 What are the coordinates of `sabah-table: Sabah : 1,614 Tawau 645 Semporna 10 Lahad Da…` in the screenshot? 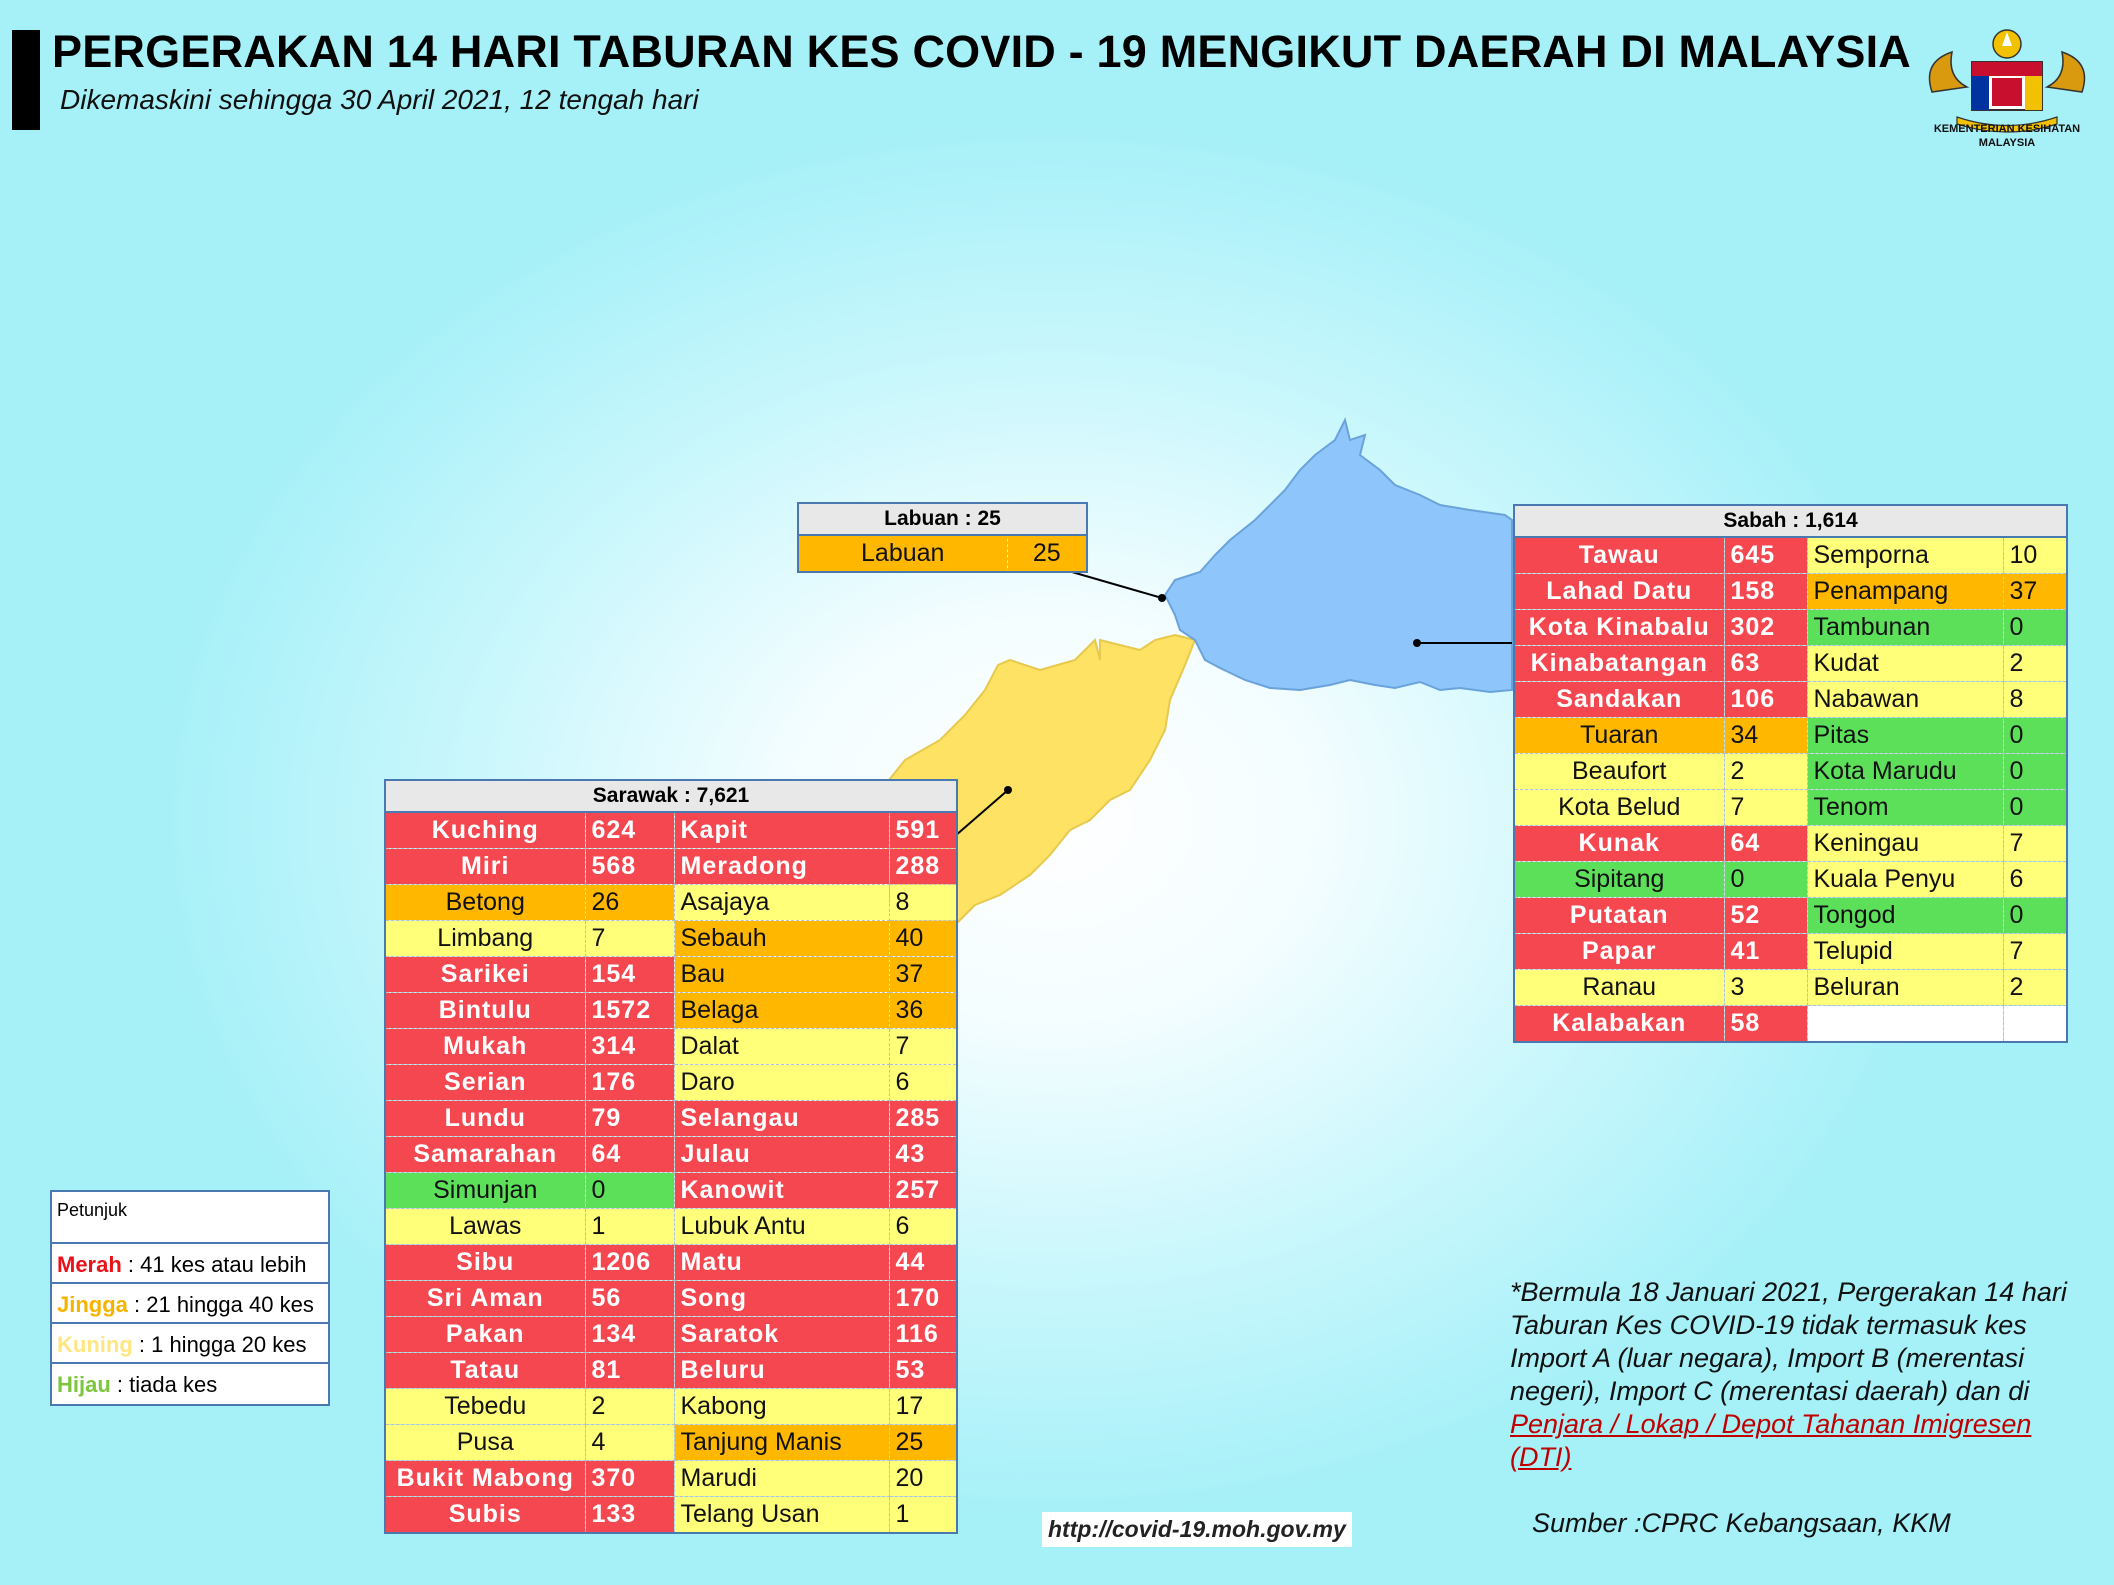 It's located at (1790, 773).